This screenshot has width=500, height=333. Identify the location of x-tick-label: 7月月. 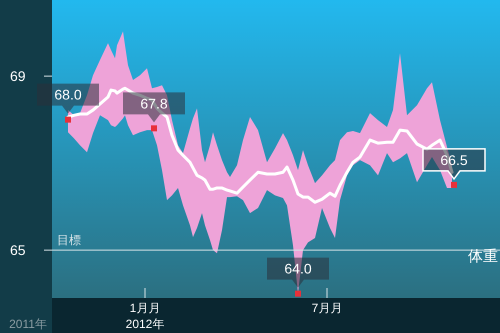
(327, 308).